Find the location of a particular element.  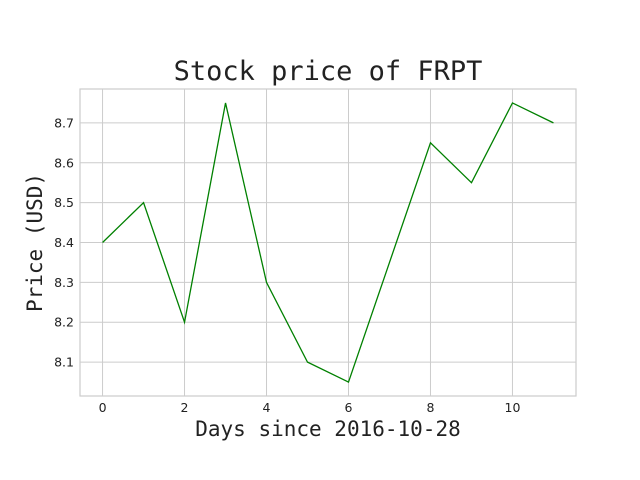

x-tick-label: 4 is located at coordinates (267, 407).